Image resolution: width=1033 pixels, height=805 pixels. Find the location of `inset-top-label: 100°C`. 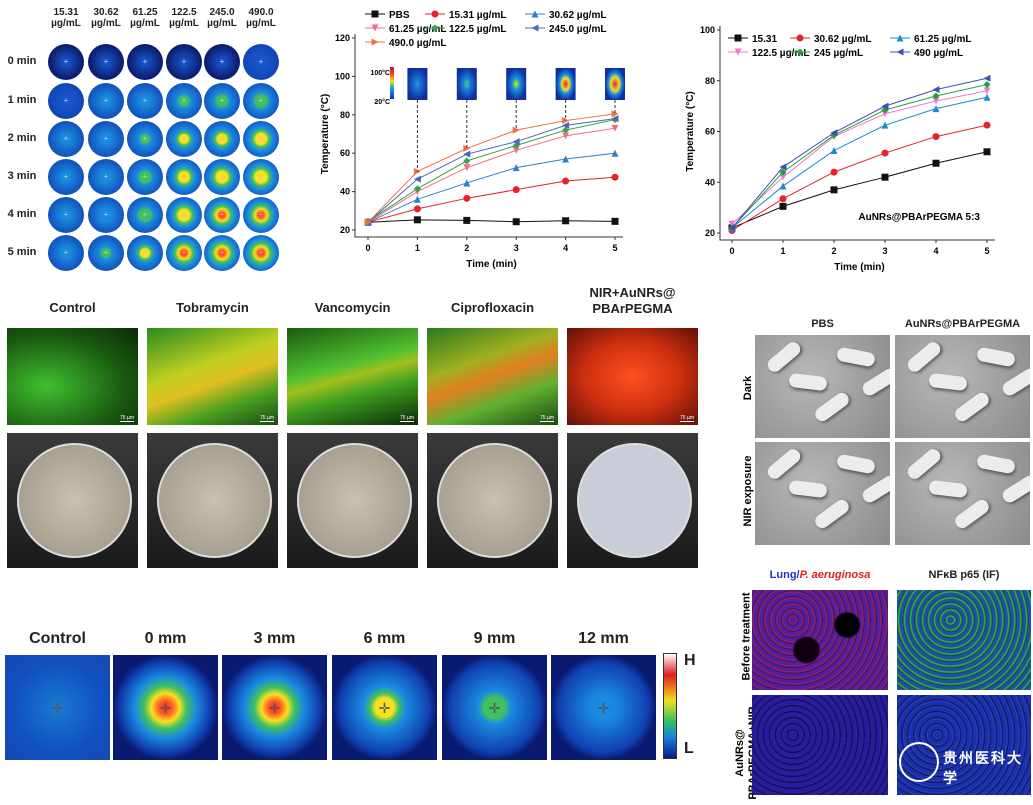

inset-top-label: 100°C is located at coordinates (380, 73).